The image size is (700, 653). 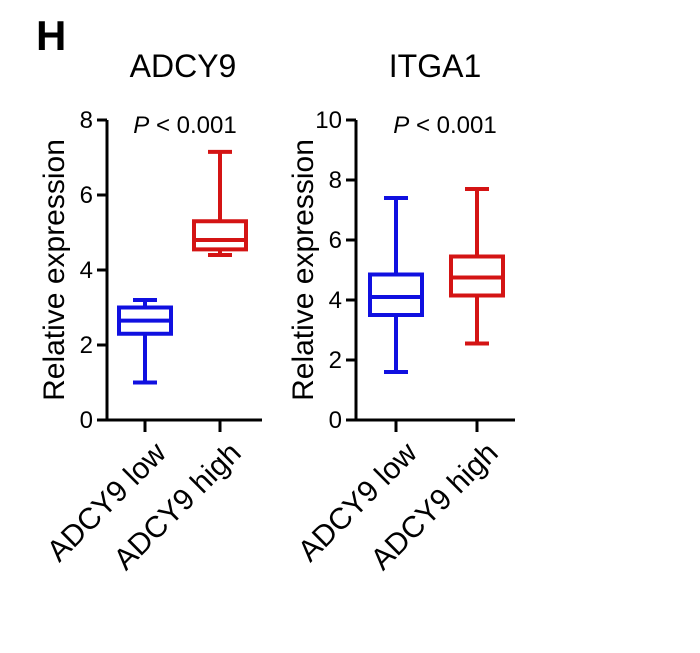 What do you see at coordinates (183, 66) in the screenshot?
I see `chart-title: ADCY9` at bounding box center [183, 66].